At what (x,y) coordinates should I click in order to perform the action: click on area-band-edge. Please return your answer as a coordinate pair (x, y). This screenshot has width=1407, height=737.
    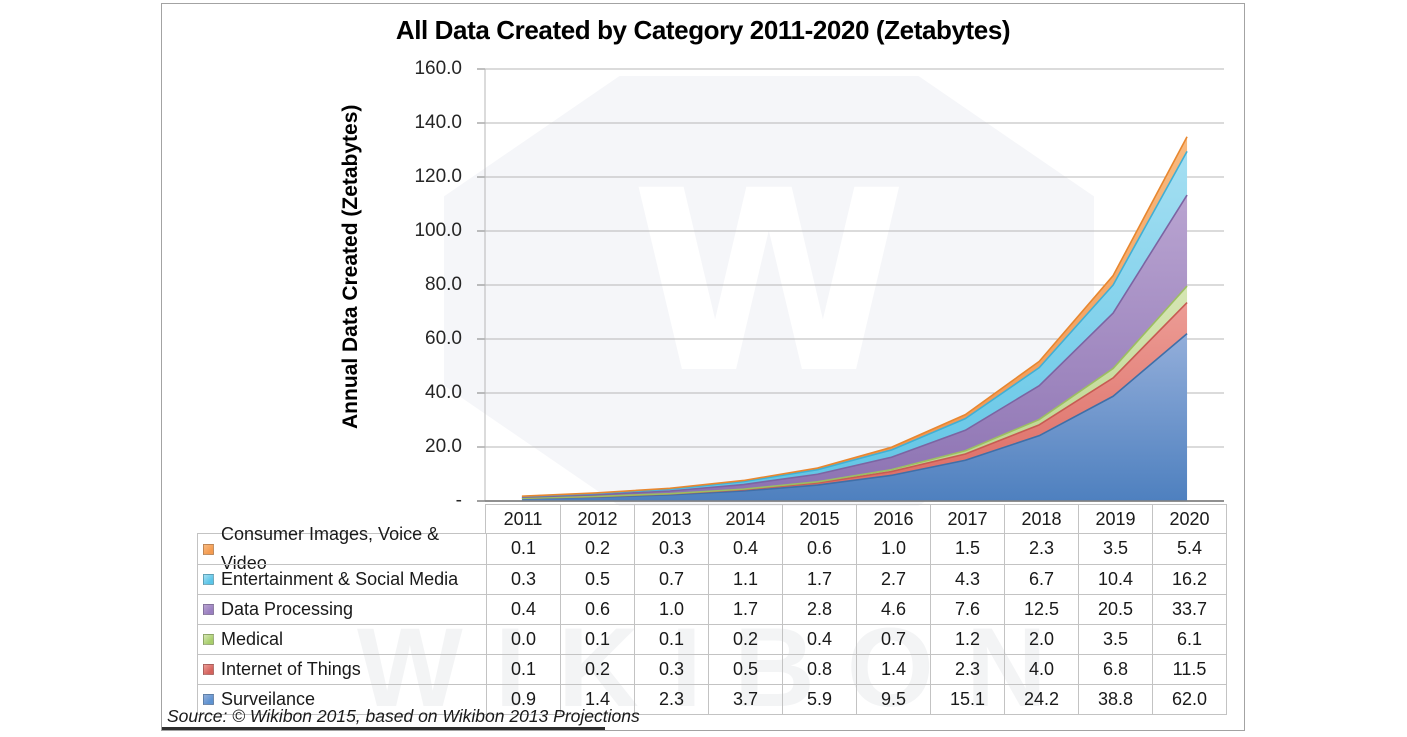
    Looking at the image, I should click on (854, 392).